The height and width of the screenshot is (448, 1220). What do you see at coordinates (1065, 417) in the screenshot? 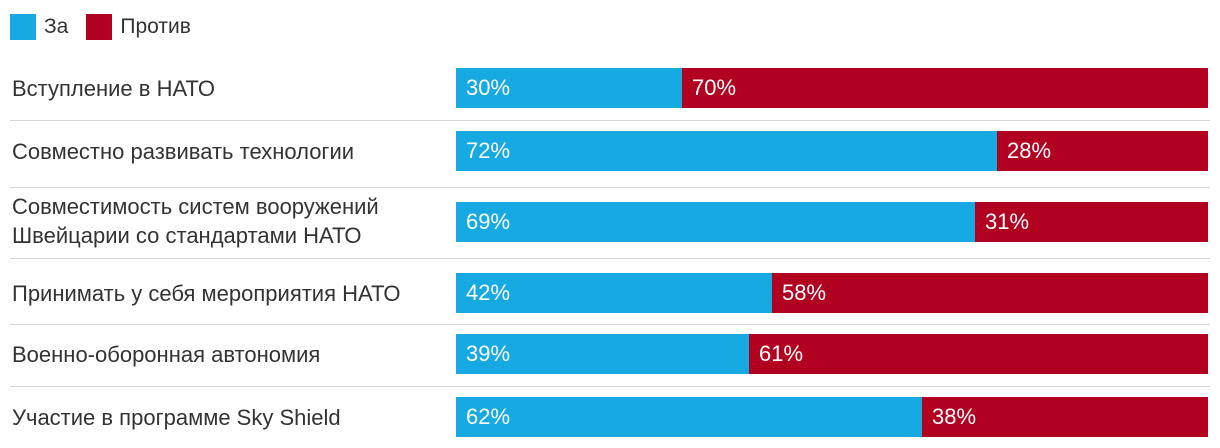
I see `bar-segment-against: 38%` at bounding box center [1065, 417].